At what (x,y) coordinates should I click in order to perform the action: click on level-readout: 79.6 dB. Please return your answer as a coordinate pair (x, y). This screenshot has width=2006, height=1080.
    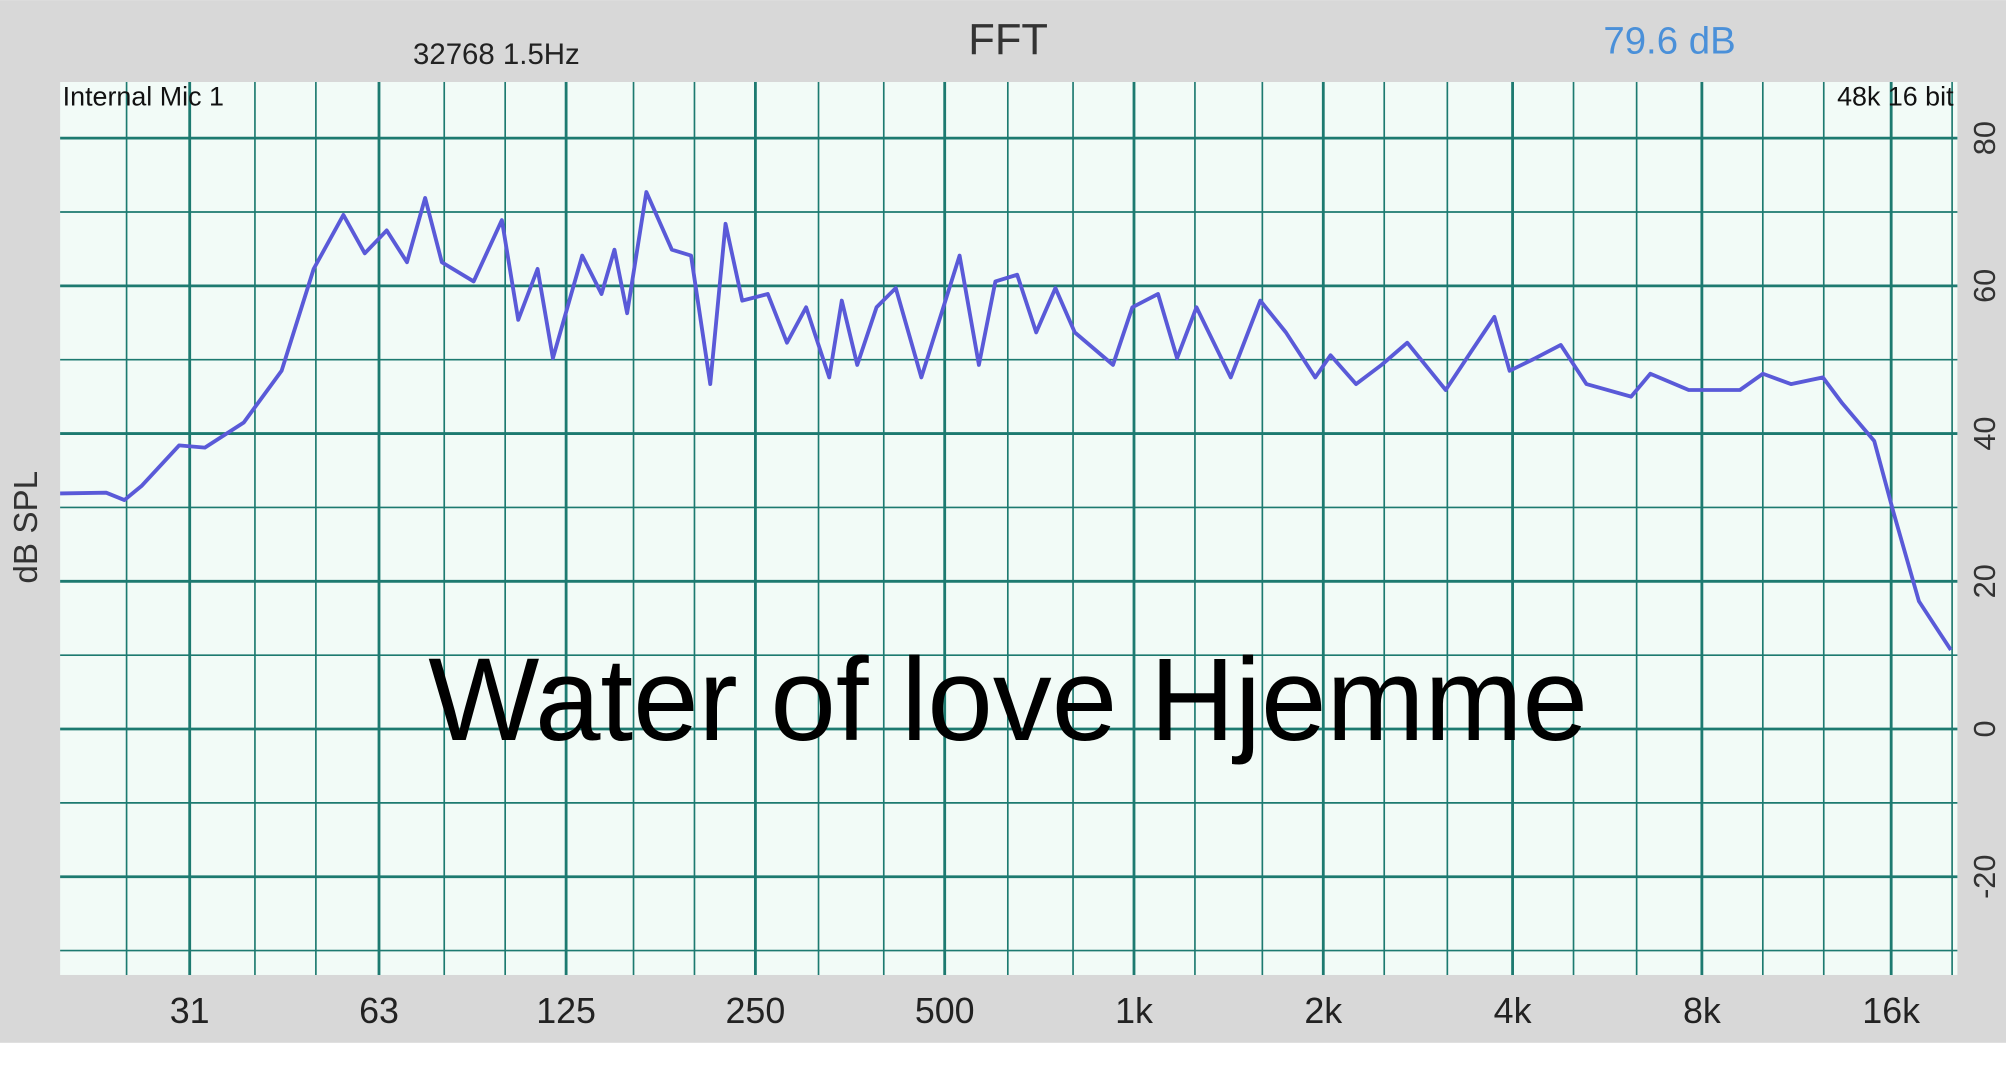
    Looking at the image, I should click on (1669, 41).